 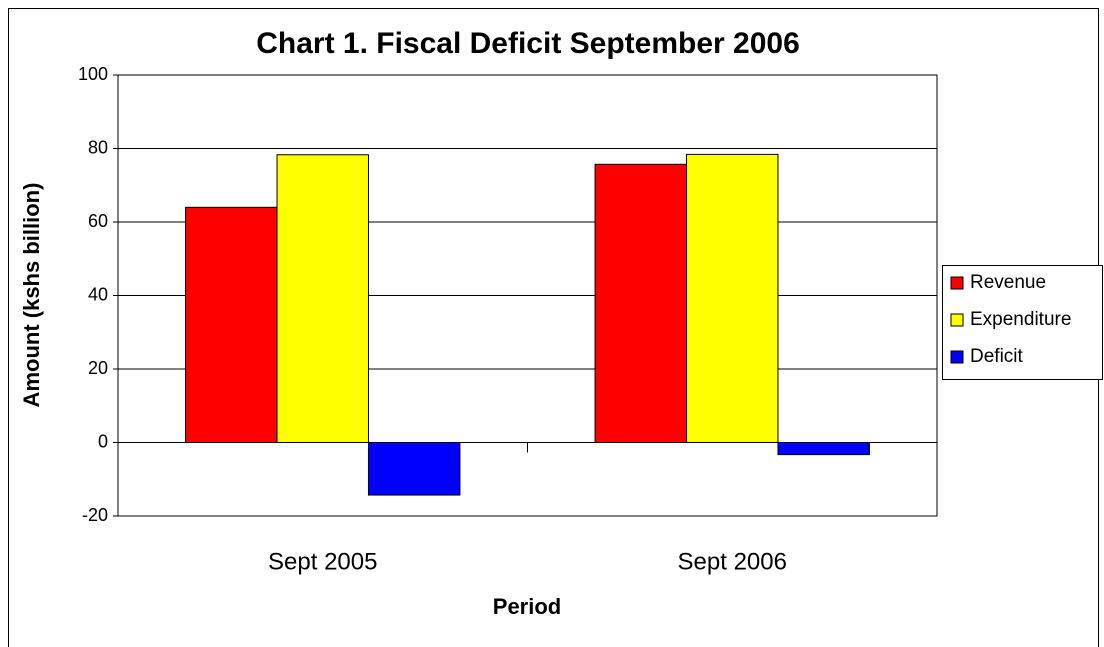 I want to click on legend-label: Expenditure, so click(x=1020, y=319).